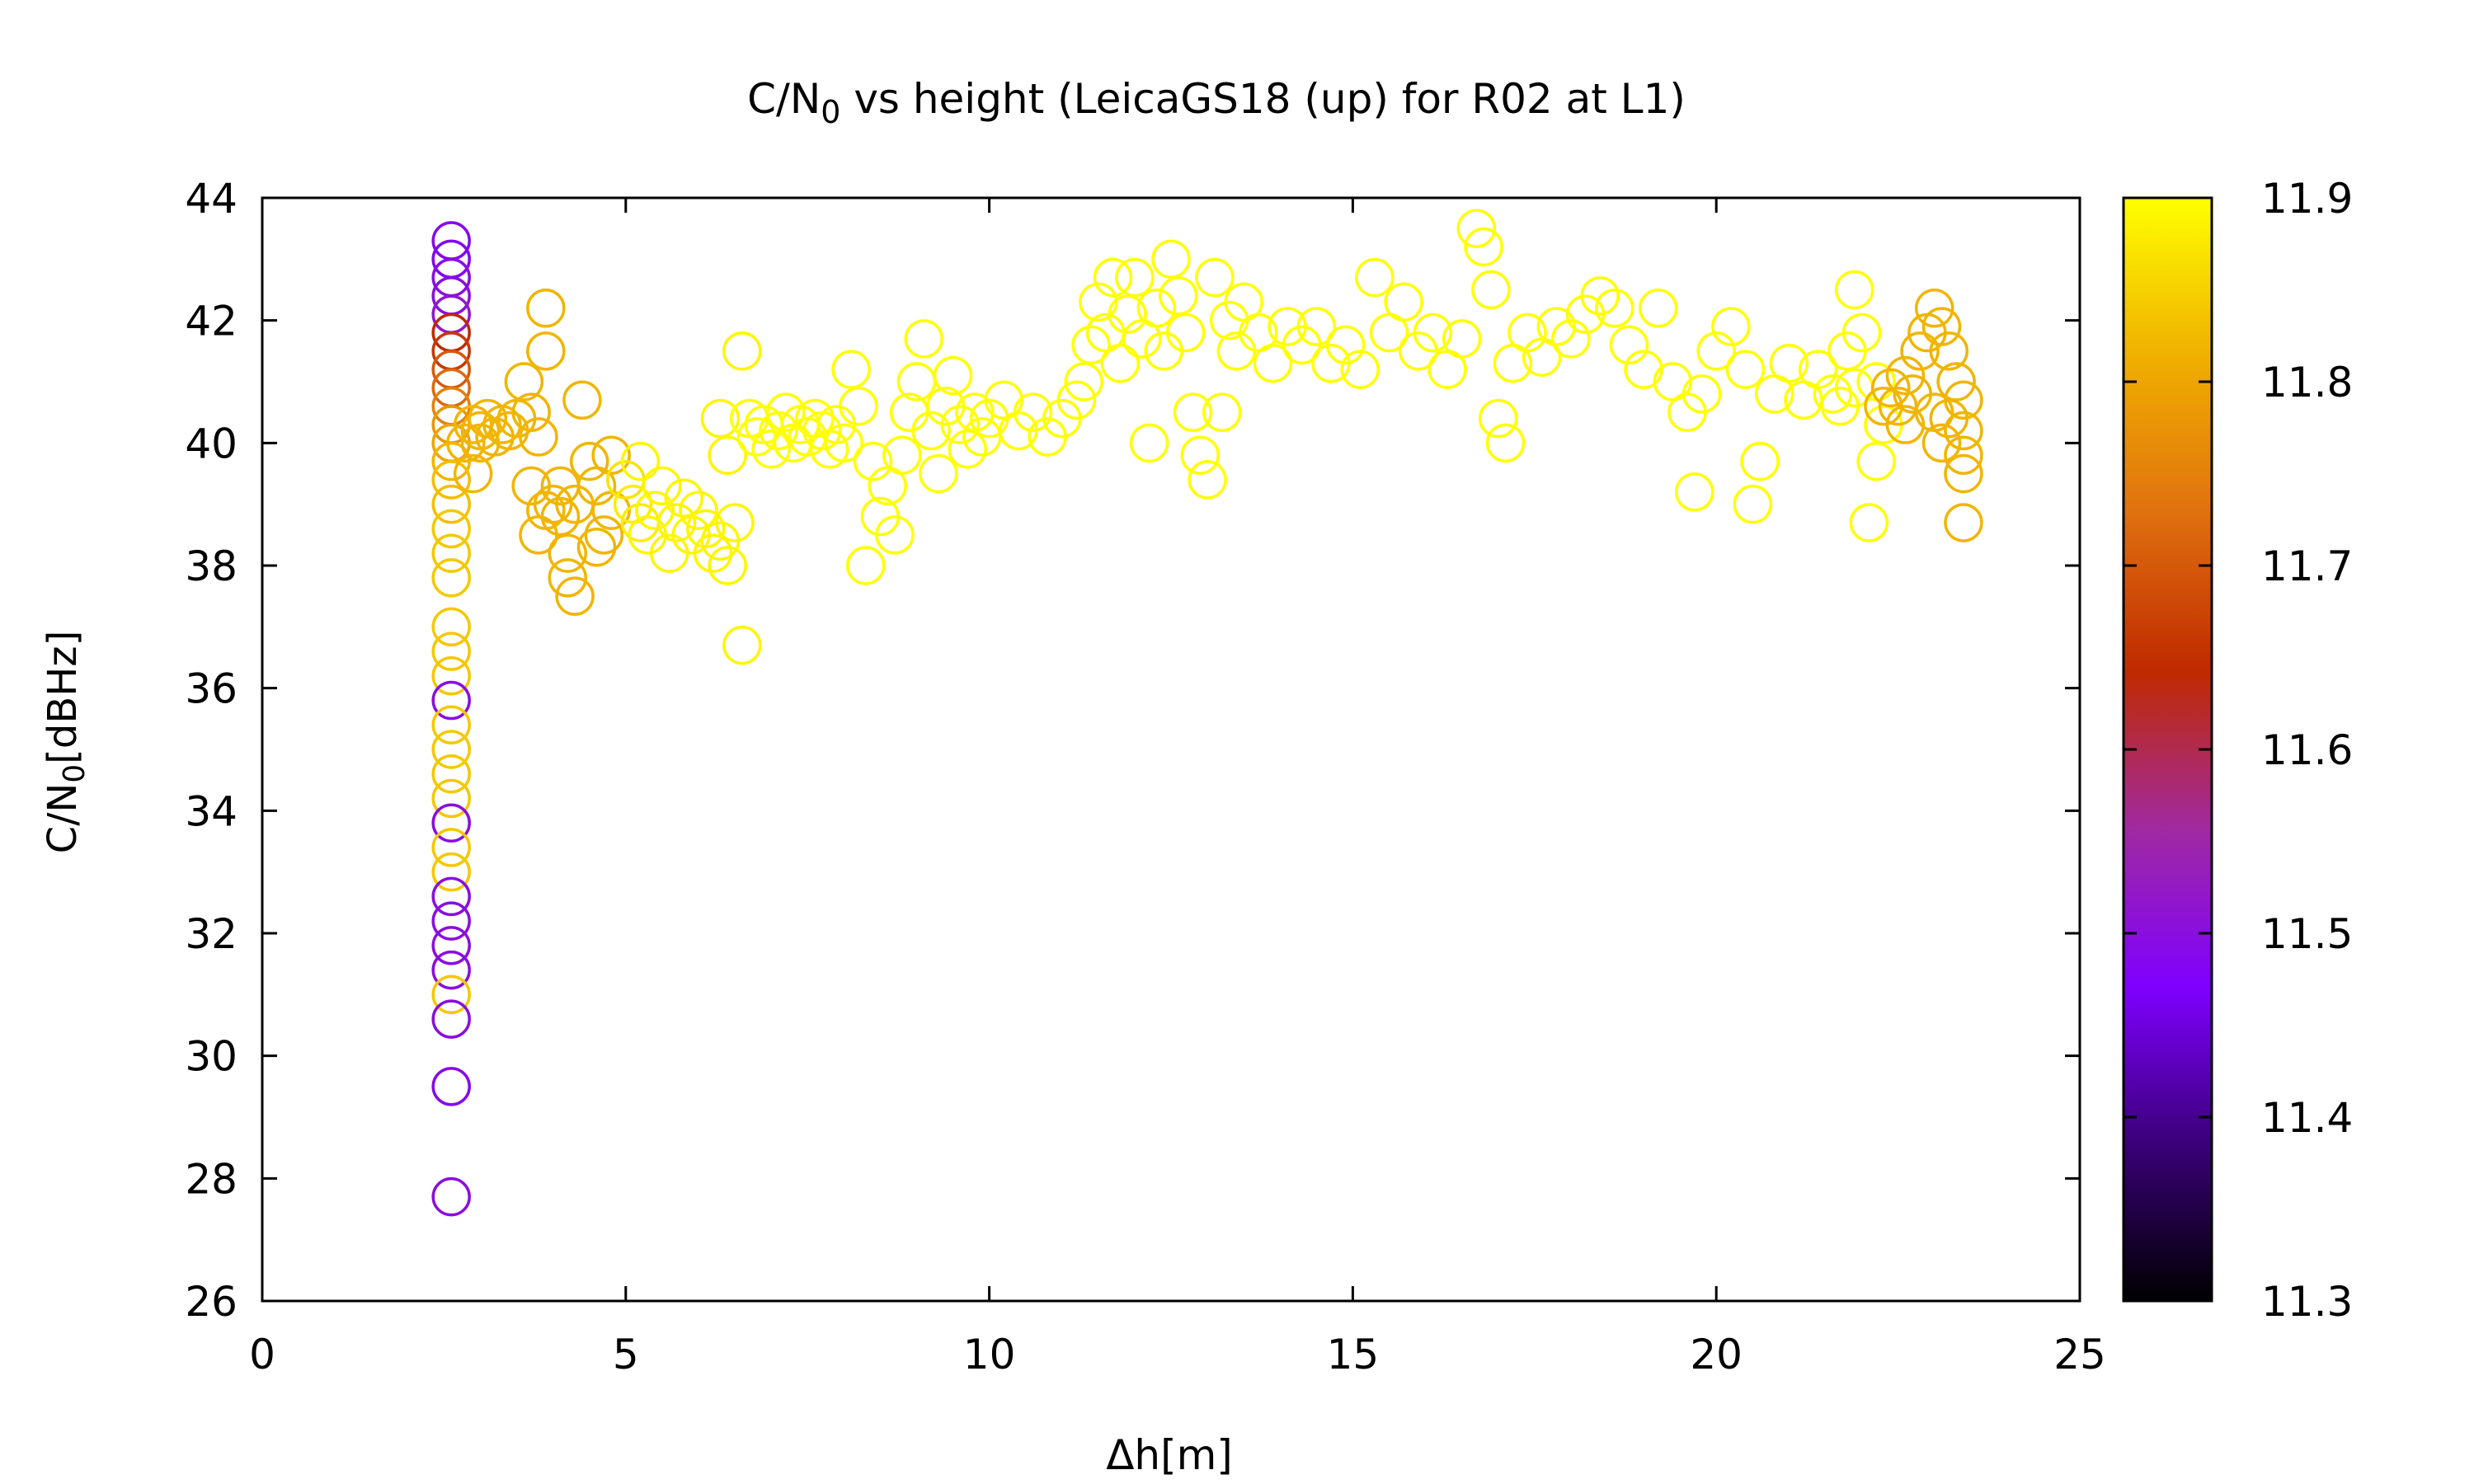  Describe the element at coordinates (211, 1057) in the screenshot. I see `y-tick-label: 30` at that location.